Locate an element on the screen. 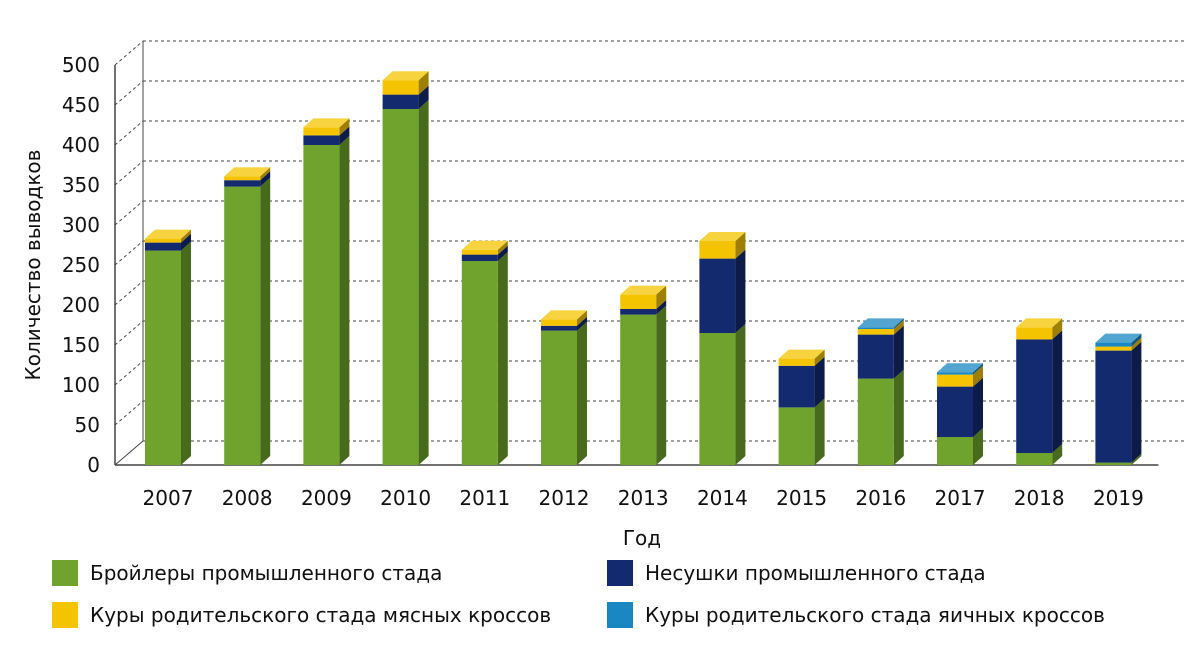 The height and width of the screenshot is (661, 1200). bar-2009-s2 is located at coordinates (321, 131).